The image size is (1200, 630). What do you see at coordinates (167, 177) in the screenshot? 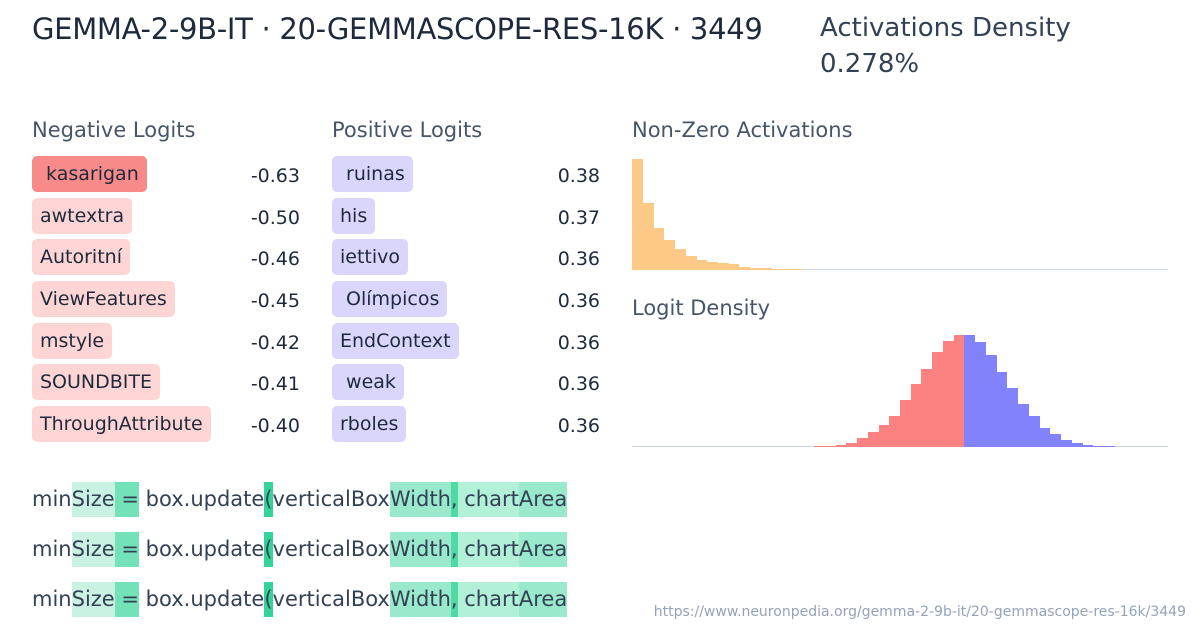
I see `logit-row: kasarigan -0.63` at bounding box center [167, 177].